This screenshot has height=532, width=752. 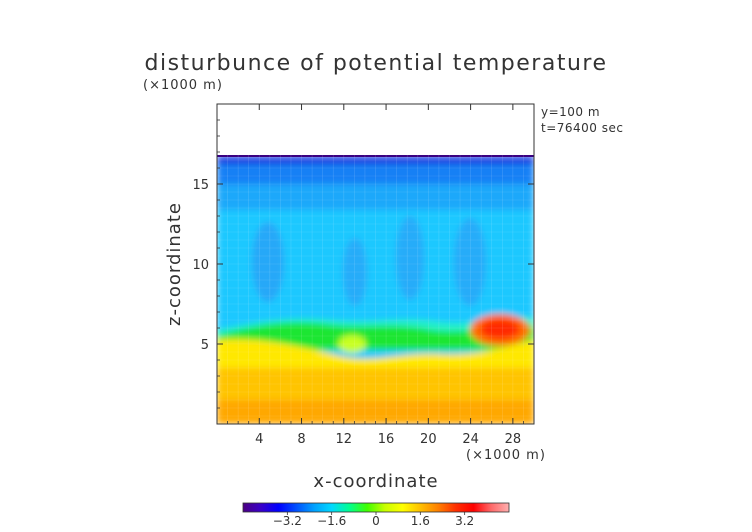 I want to click on heatmap-top-dark-band, so click(x=375, y=161).